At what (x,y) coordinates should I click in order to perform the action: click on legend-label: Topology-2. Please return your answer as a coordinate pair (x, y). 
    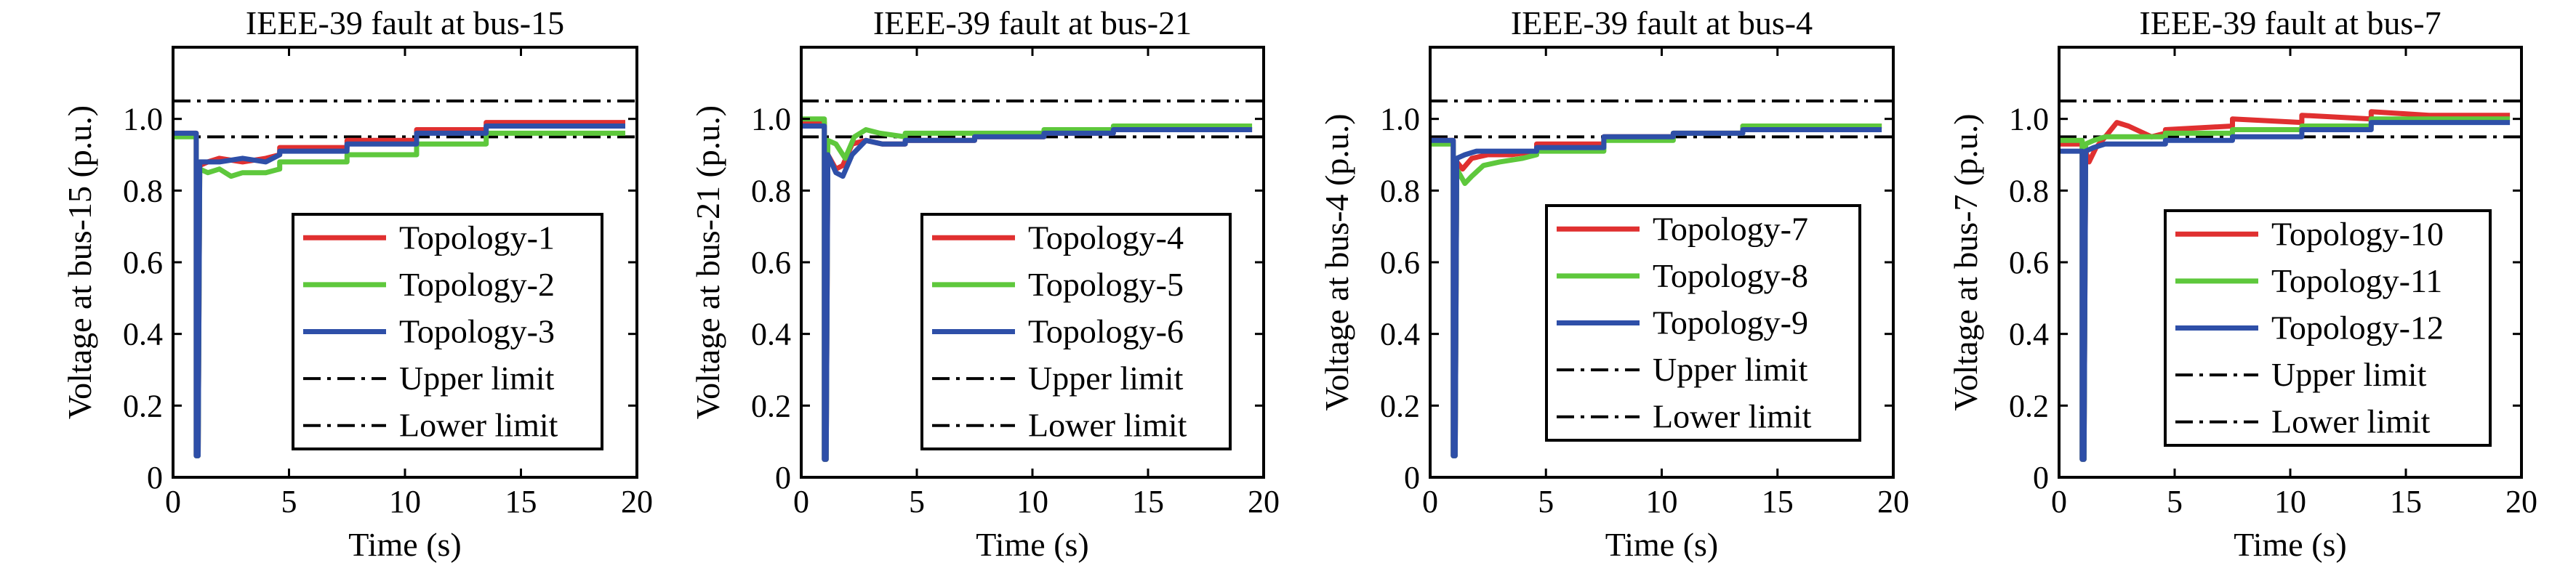
    Looking at the image, I should click on (477, 284).